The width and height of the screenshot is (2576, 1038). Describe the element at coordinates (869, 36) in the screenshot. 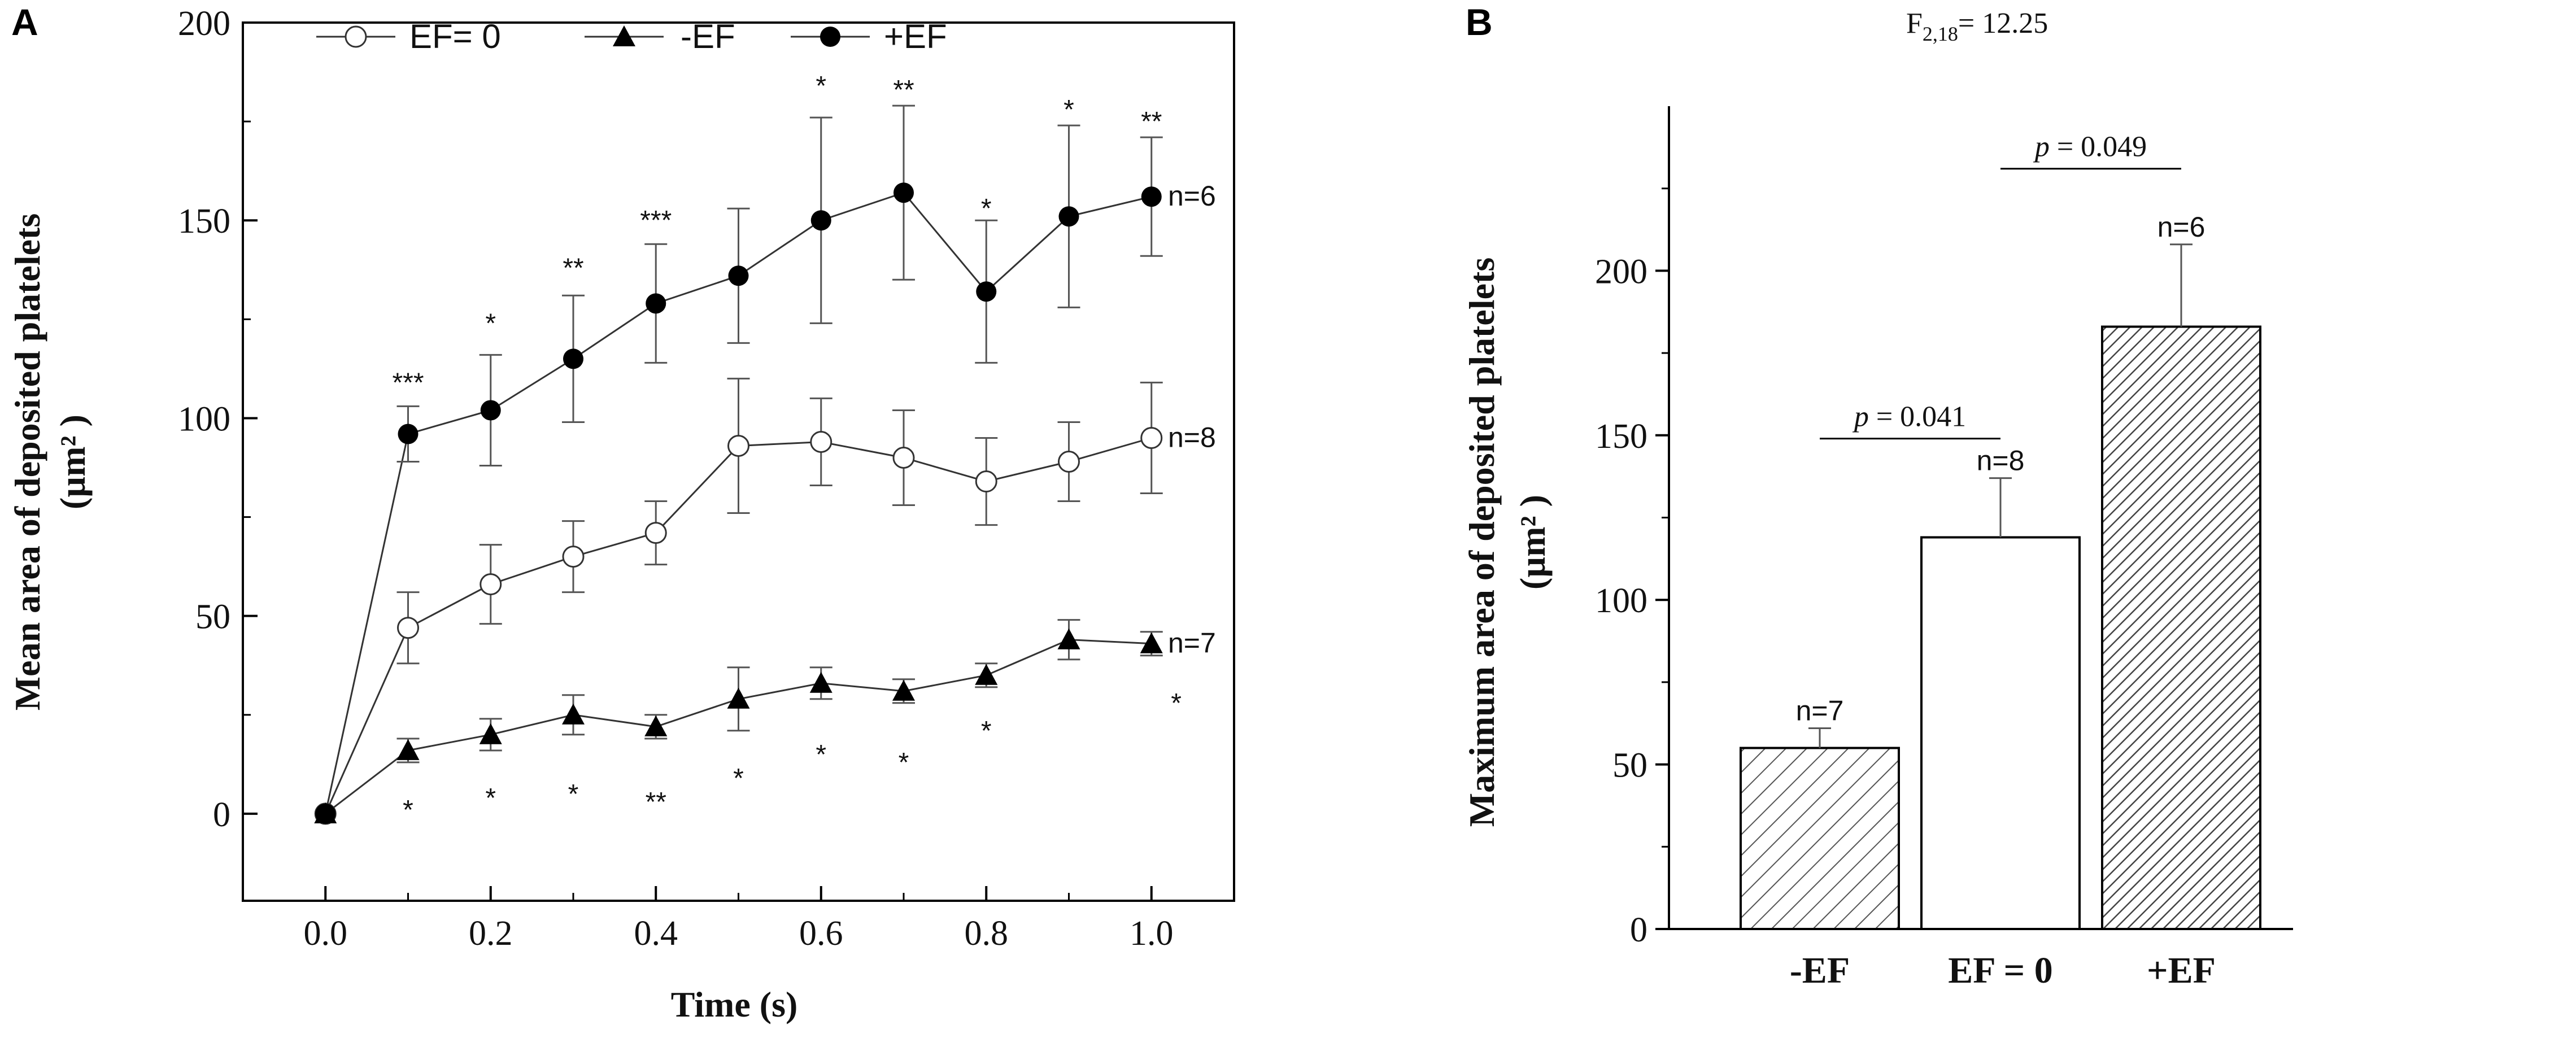

I see `legend-entry-plus-ef: +EF` at that location.